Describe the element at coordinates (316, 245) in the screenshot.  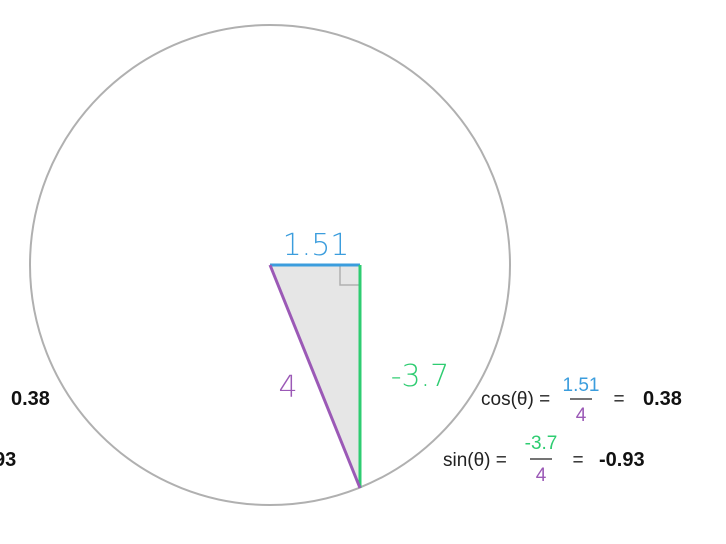
I see `adjacent-label: 1.51` at that location.